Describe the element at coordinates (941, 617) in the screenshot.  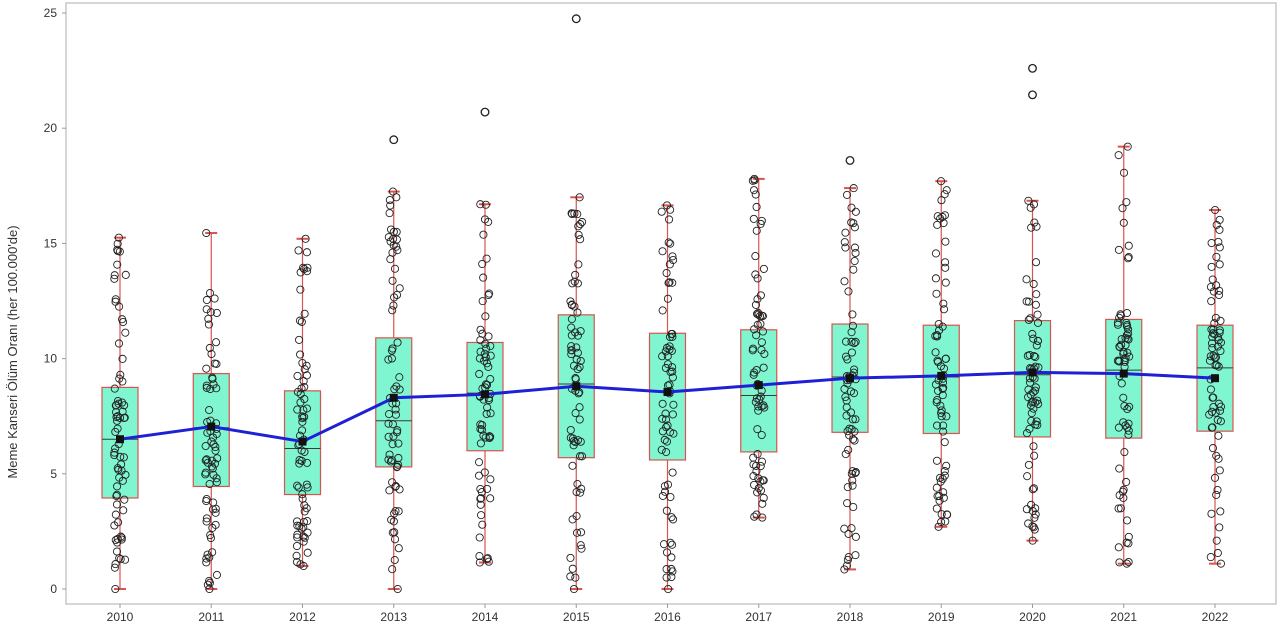
I see `x-tick-label: 2019` at that location.